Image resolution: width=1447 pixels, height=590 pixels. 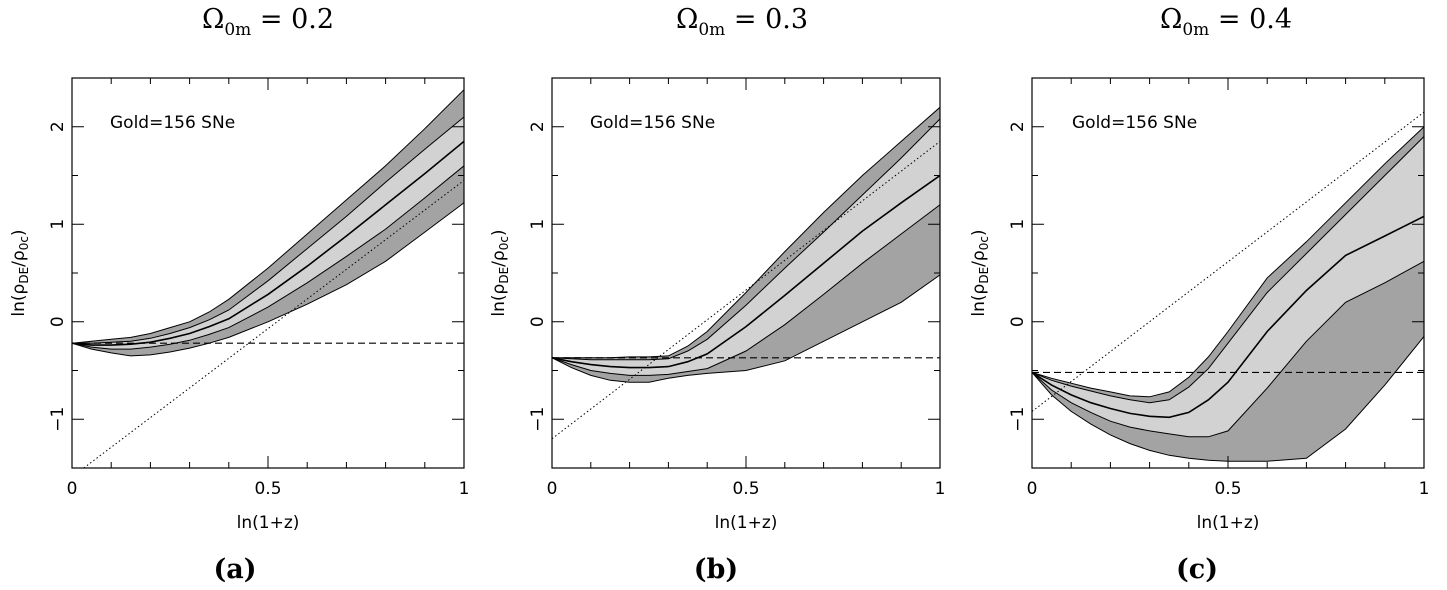 What do you see at coordinates (268, 22) in the screenshot?
I see `panel-title: Ω0m = 0.2` at bounding box center [268, 22].